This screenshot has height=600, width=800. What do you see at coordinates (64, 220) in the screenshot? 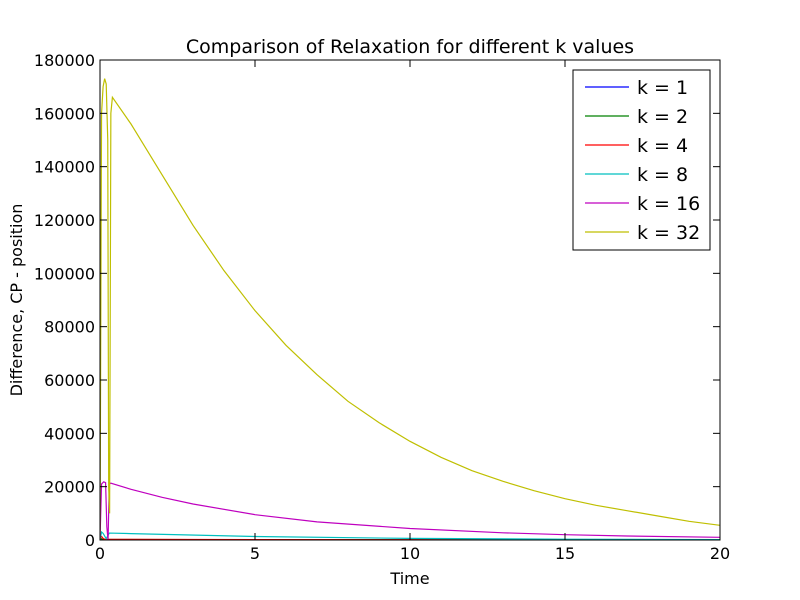
I see `y-tick-label: 120000` at bounding box center [64, 220].